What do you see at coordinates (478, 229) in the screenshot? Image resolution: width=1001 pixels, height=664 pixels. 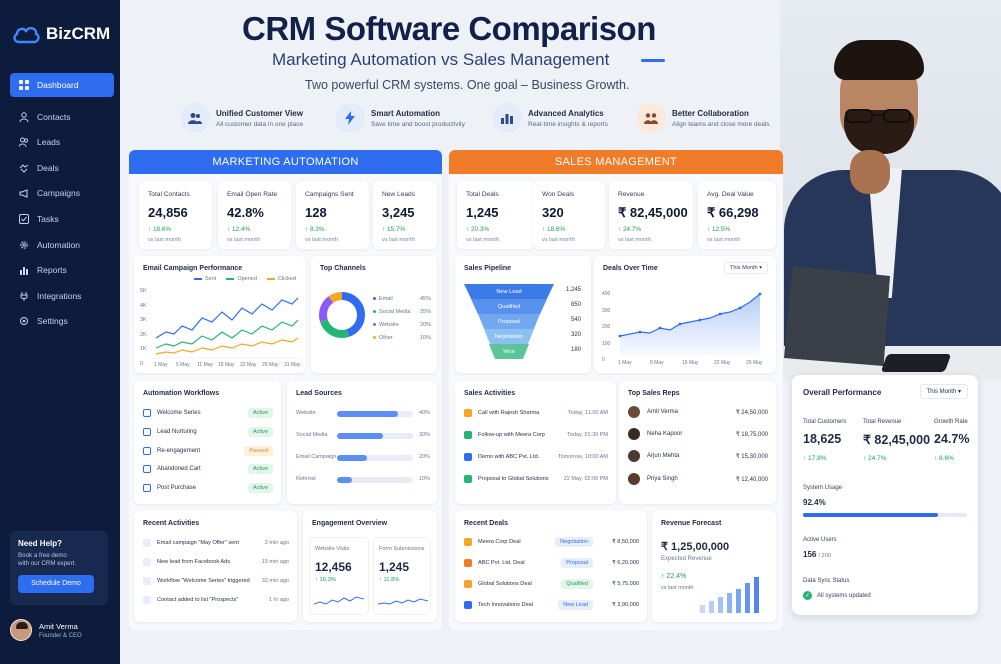 I see `kpi-change: ↑ 20.3%` at bounding box center [478, 229].